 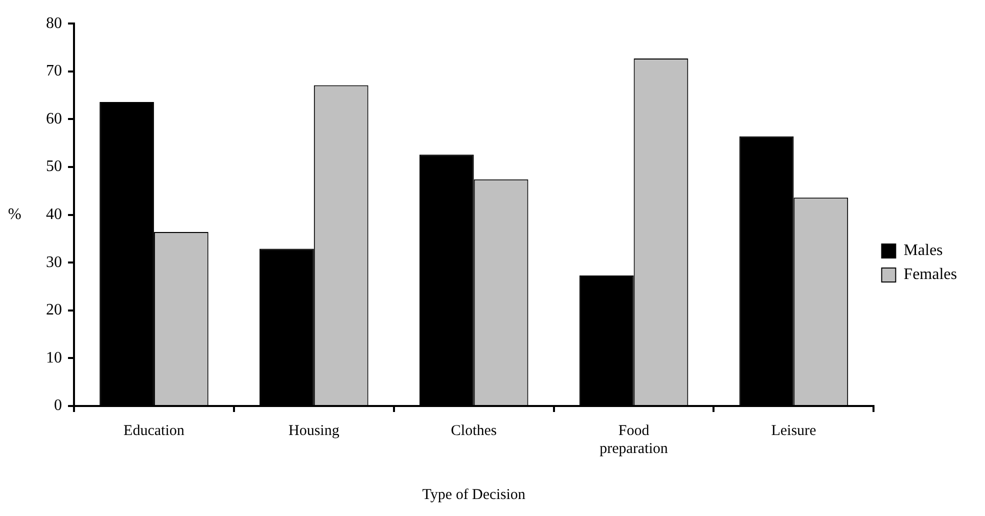 I want to click on legend-label: Males, so click(x=923, y=251).